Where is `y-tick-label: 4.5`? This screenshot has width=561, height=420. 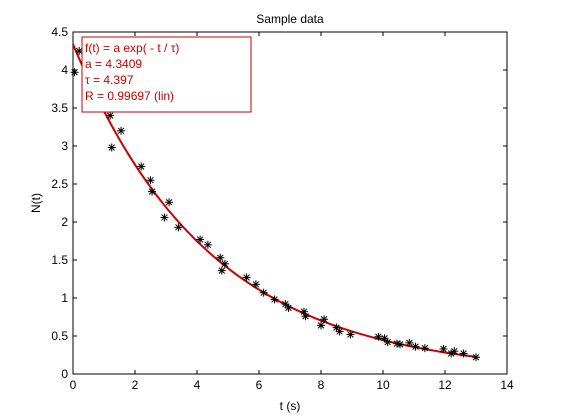
y-tick-label: 4.5 is located at coordinates (59, 32).